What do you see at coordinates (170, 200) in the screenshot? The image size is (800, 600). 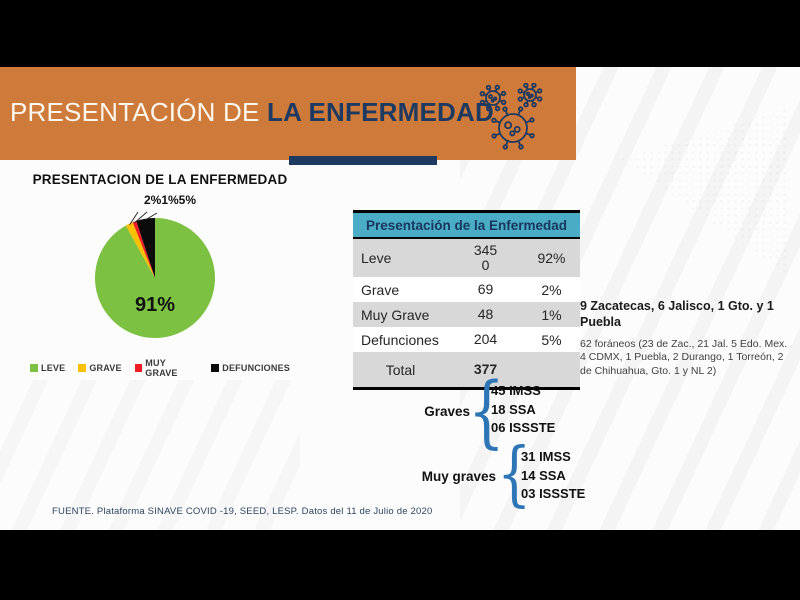 I see `pie-small-slices-label: 2%1%5%` at bounding box center [170, 200].